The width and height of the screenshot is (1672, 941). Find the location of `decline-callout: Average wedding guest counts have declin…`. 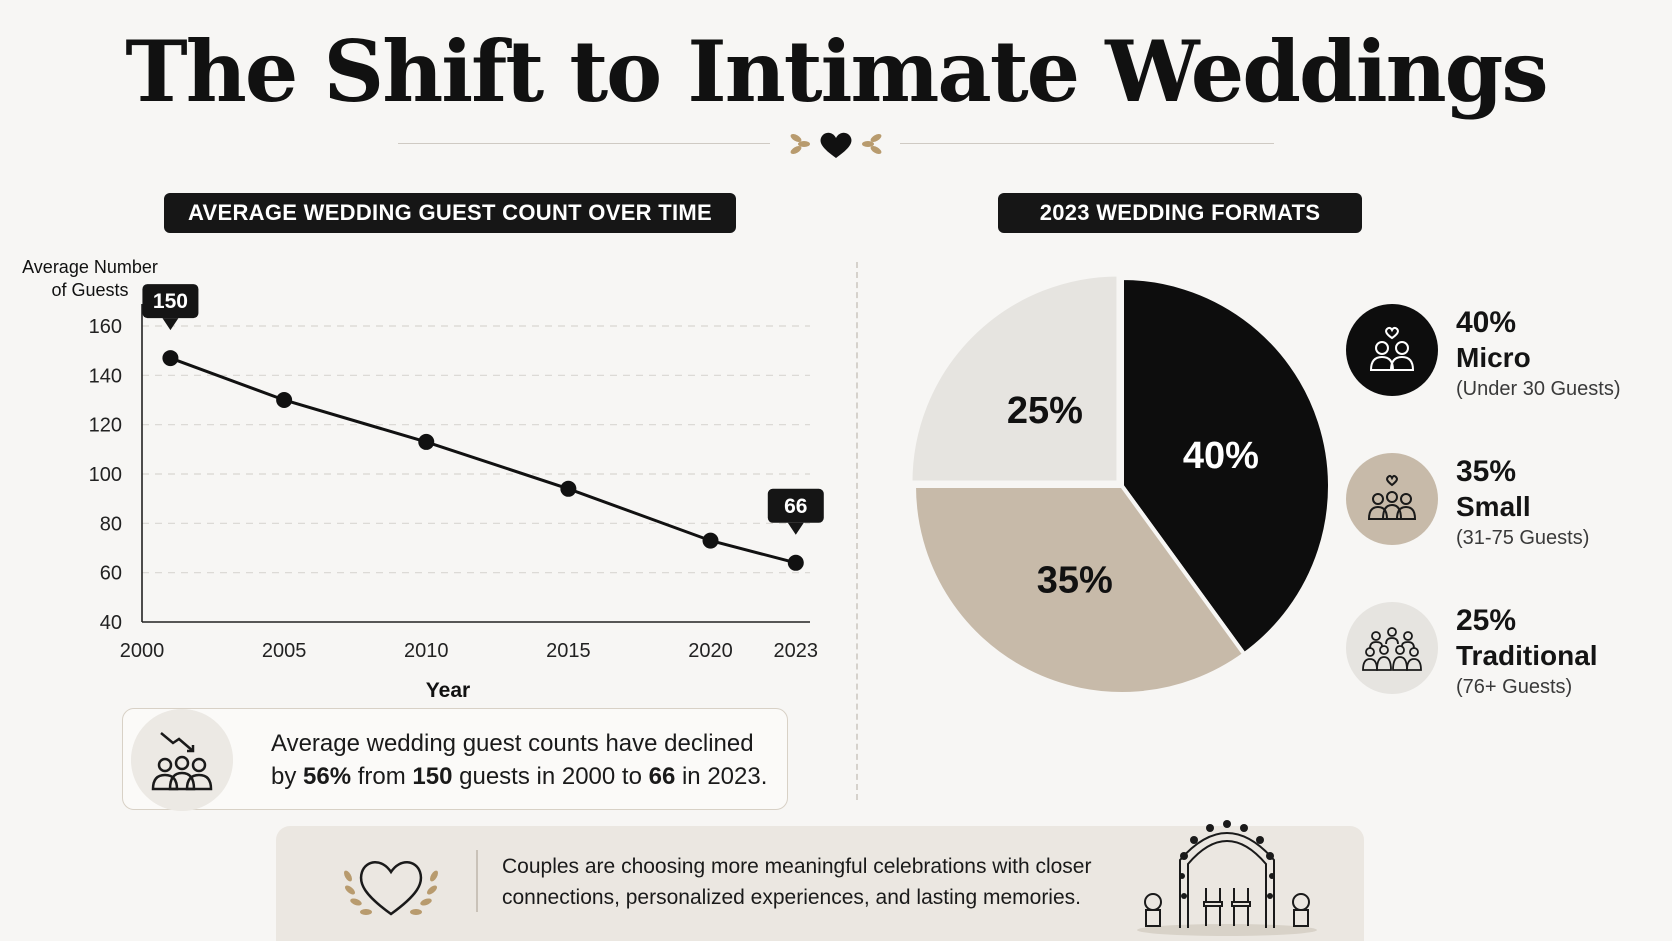

decline-callout: Average wedding guest counts have declin… is located at coordinates (455, 759).